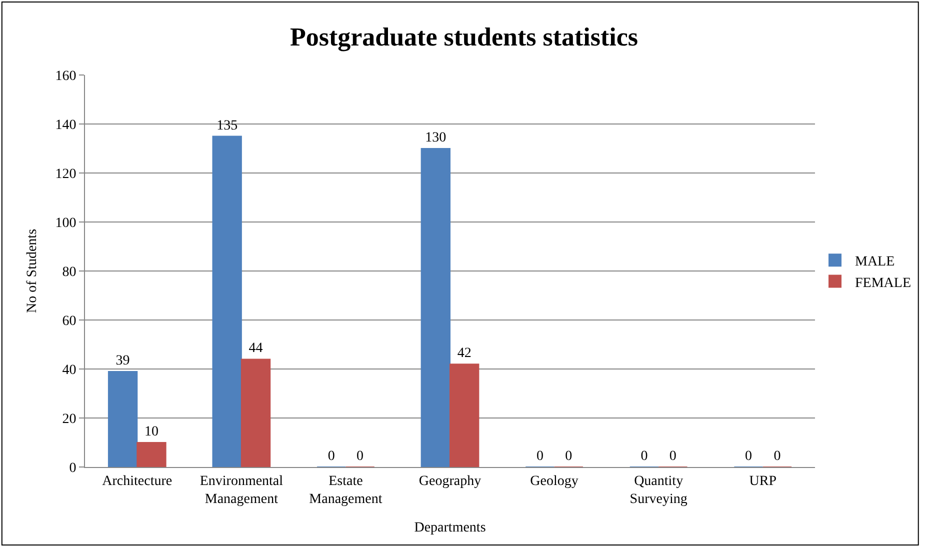 This screenshot has width=928, height=547. What do you see at coordinates (464, 354) in the screenshot?
I see `data-label: 42` at bounding box center [464, 354].